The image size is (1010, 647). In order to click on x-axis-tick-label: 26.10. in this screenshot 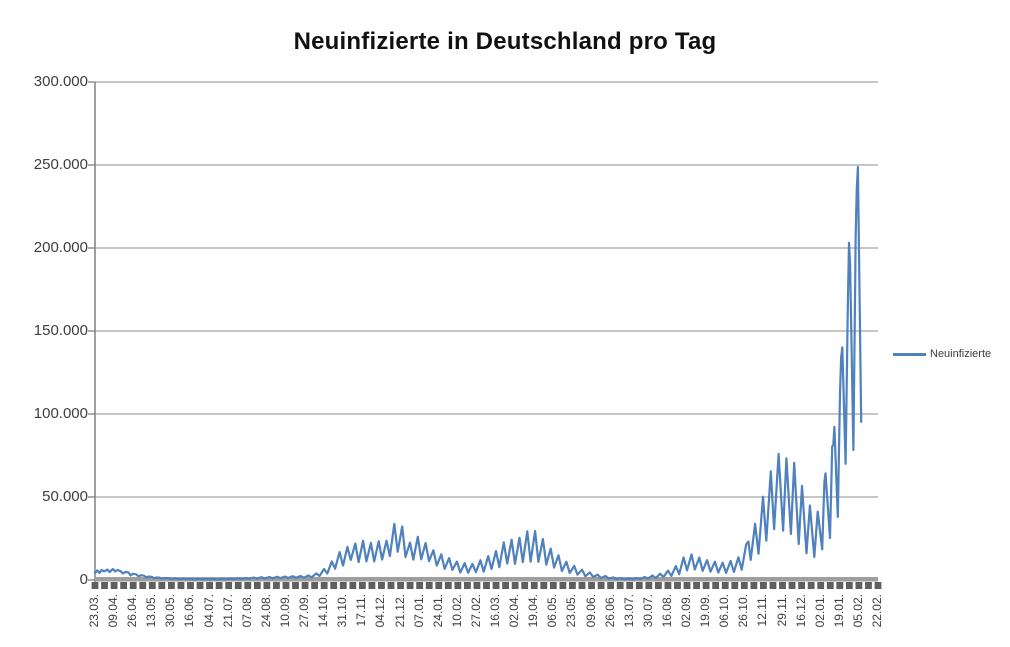, I will do `click(743, 611)`.